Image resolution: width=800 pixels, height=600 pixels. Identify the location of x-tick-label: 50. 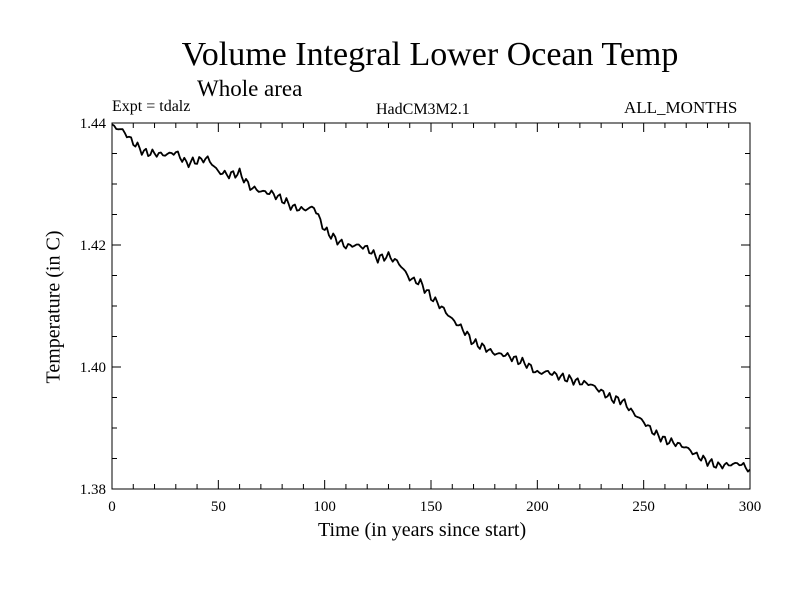
(218, 507).